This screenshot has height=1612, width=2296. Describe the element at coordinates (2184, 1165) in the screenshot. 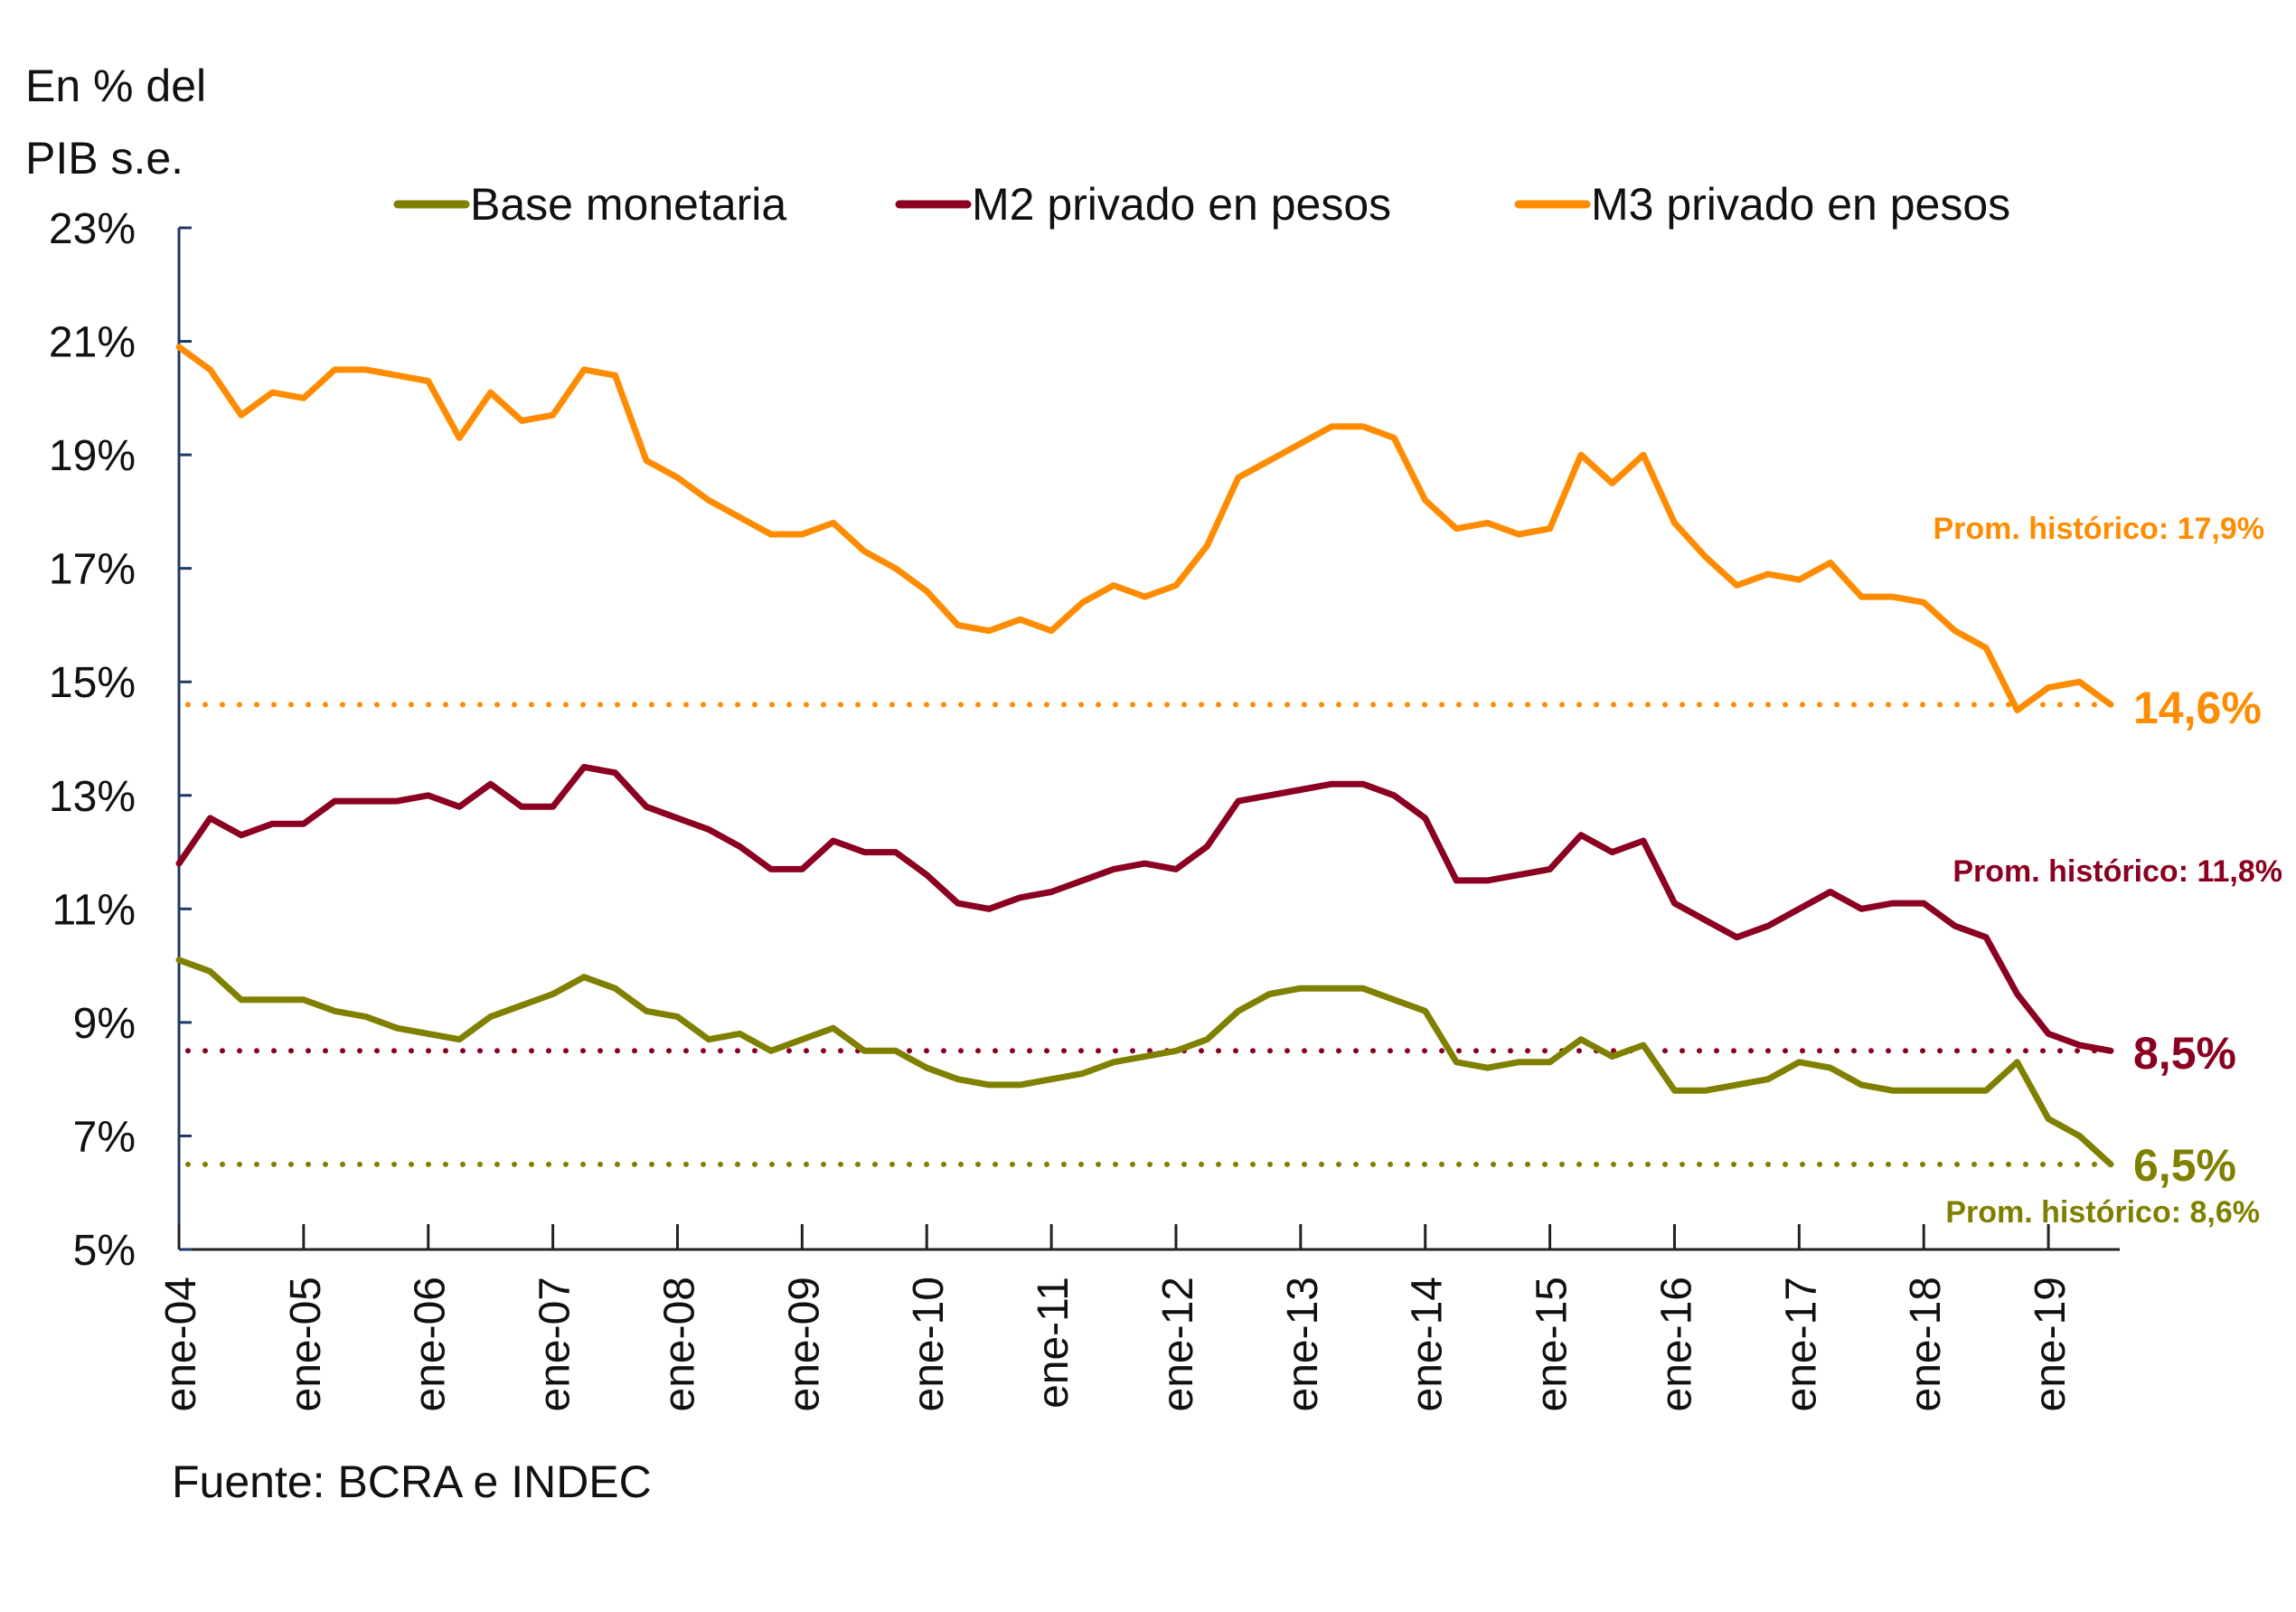

I see `base-last-value-label: 6,5%` at that location.